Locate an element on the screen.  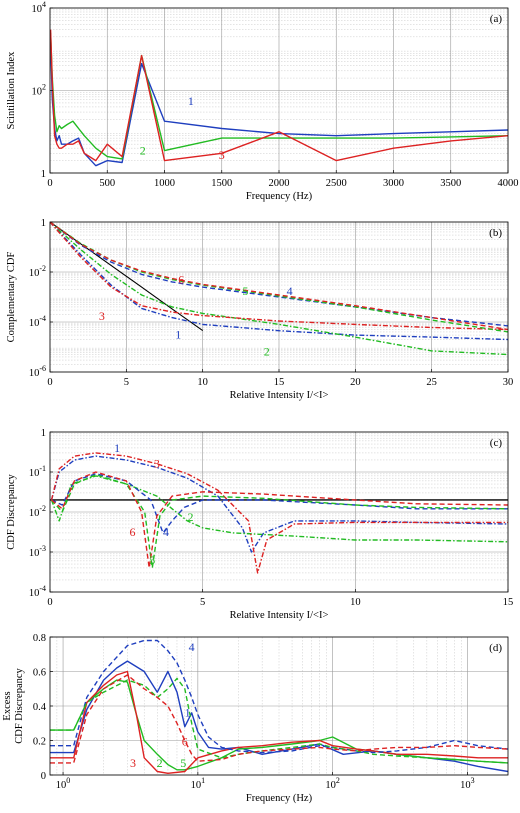
y-tick-label: 0.8 is located at coordinates (39, 638).